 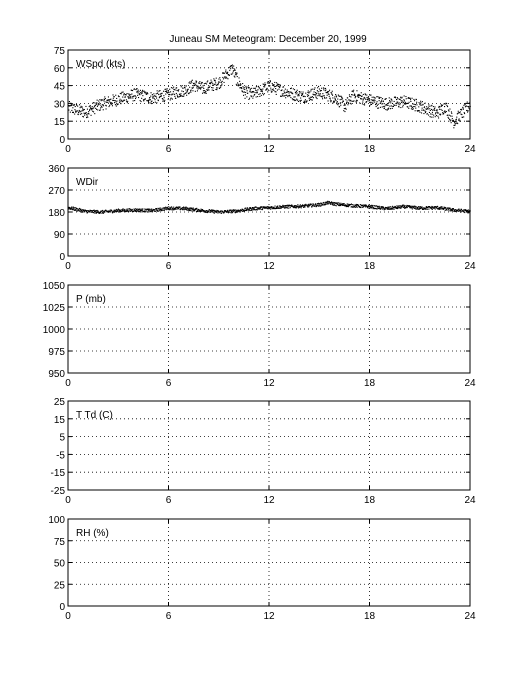 I want to click on x-tick-label: 12, so click(x=269, y=500).